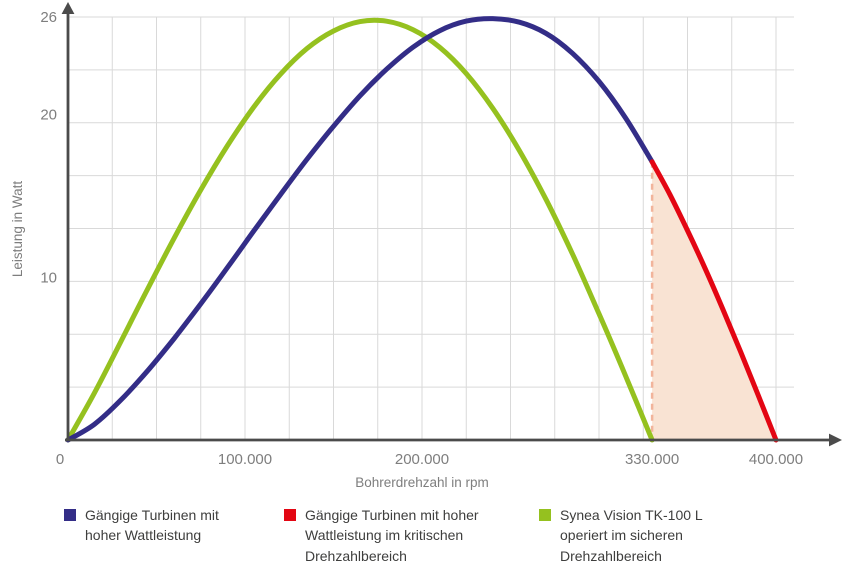 This screenshot has width=857, height=570. What do you see at coordinates (60, 459) in the screenshot?
I see `x-tick-0: 0` at bounding box center [60, 459].